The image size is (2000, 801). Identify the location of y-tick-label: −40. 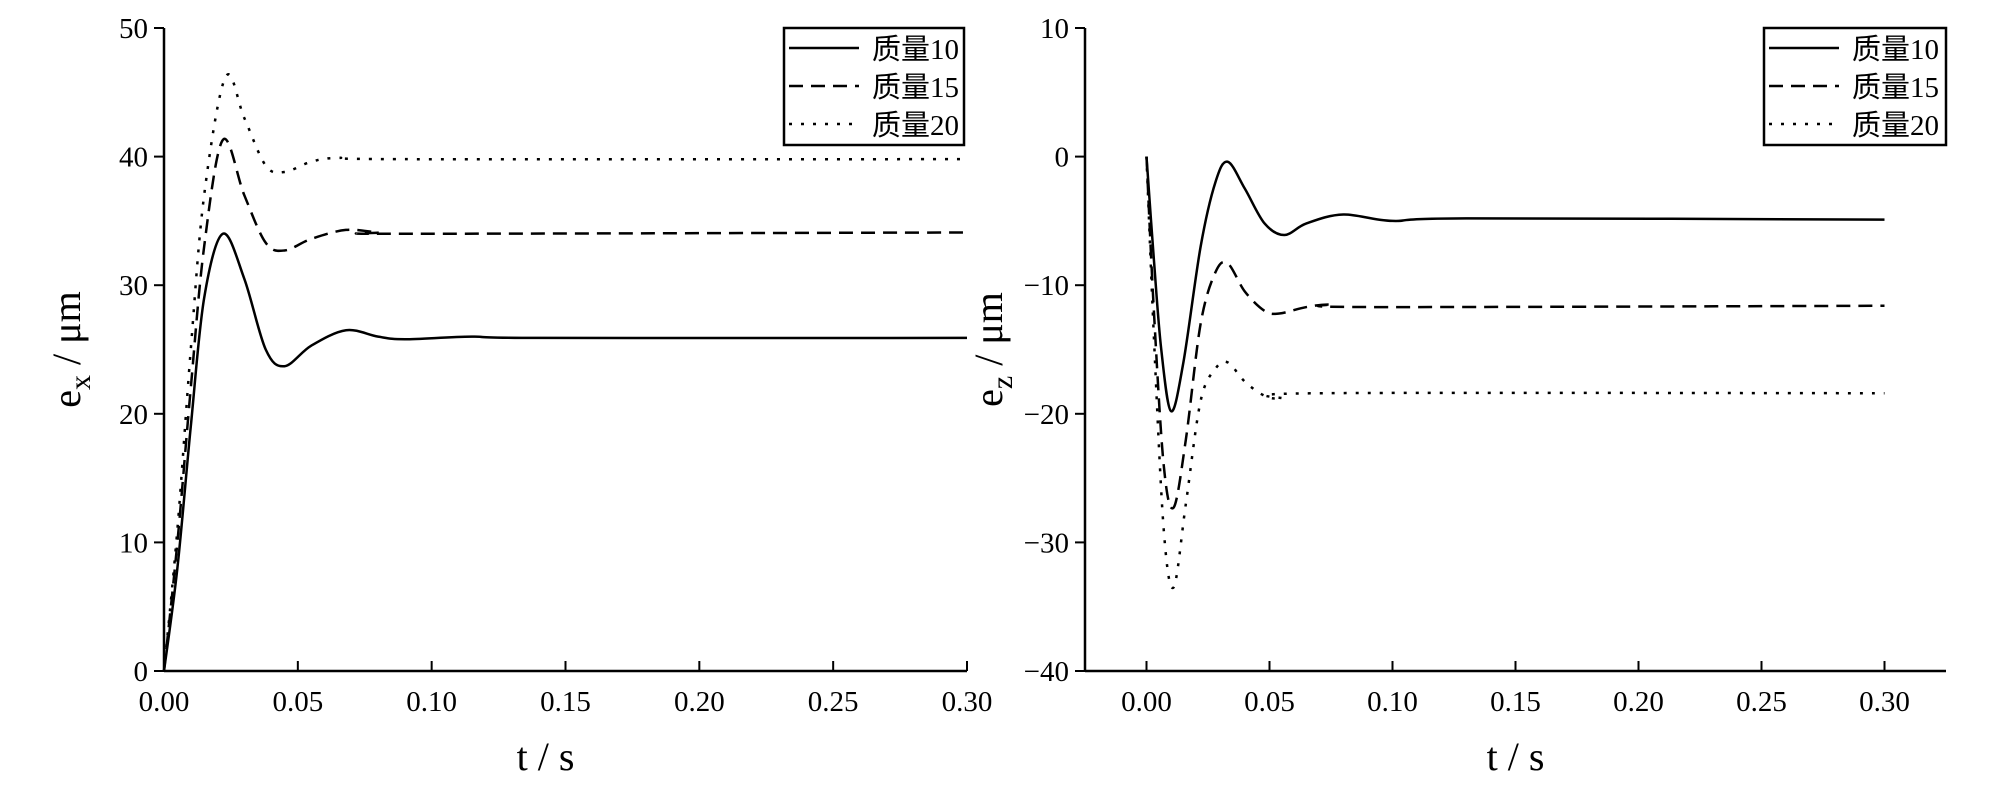
(1046, 672).